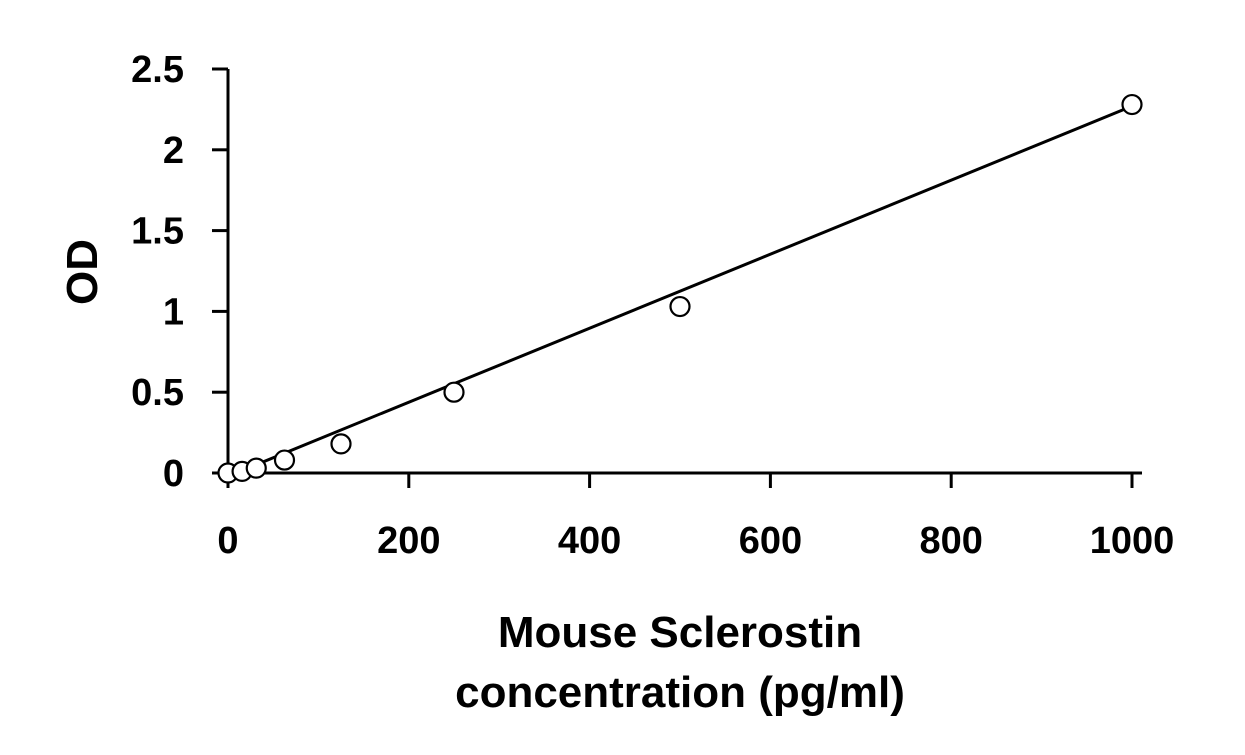 This screenshot has height=755, width=1245. What do you see at coordinates (770, 541) in the screenshot?
I see `x-tick-label: 600` at bounding box center [770, 541].